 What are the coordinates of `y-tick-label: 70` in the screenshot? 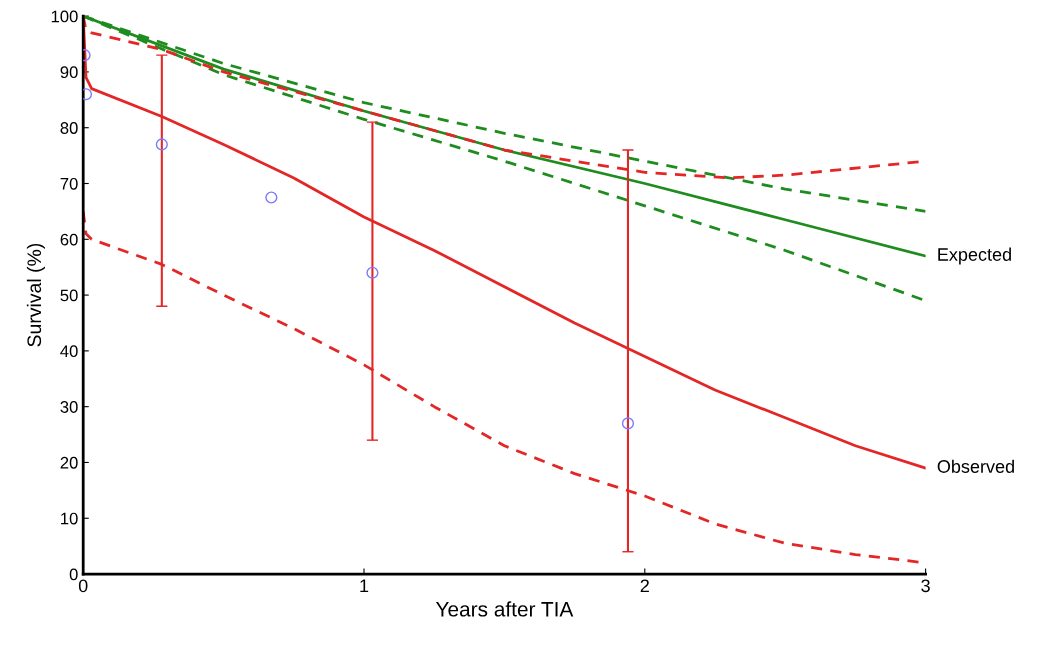 It's located at (69, 183).